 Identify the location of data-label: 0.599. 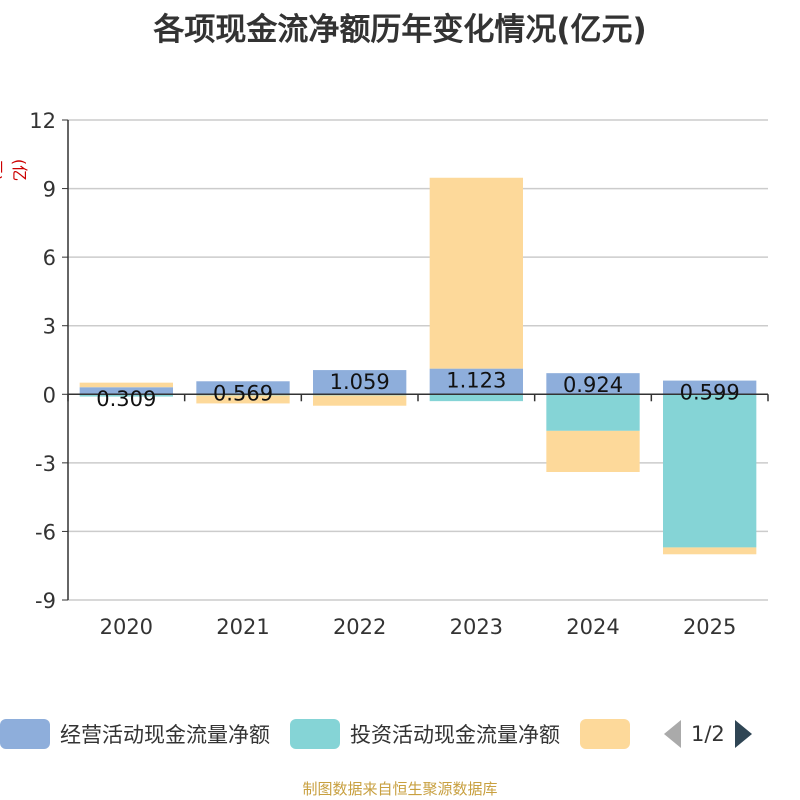
(710, 393).